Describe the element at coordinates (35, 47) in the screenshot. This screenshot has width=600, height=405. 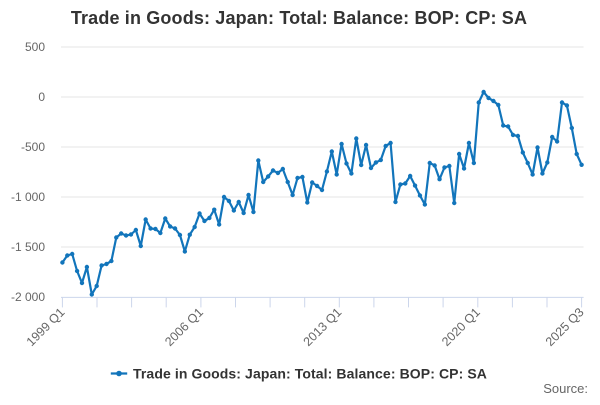
I see `svg-text: 500` at that location.